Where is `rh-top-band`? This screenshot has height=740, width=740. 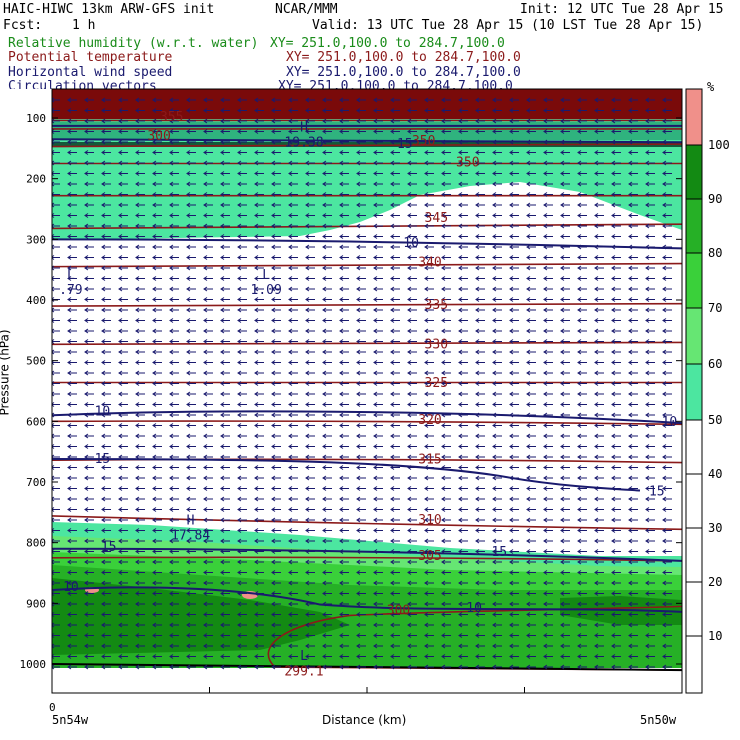 rh-top-band is located at coordinates (367, 104).